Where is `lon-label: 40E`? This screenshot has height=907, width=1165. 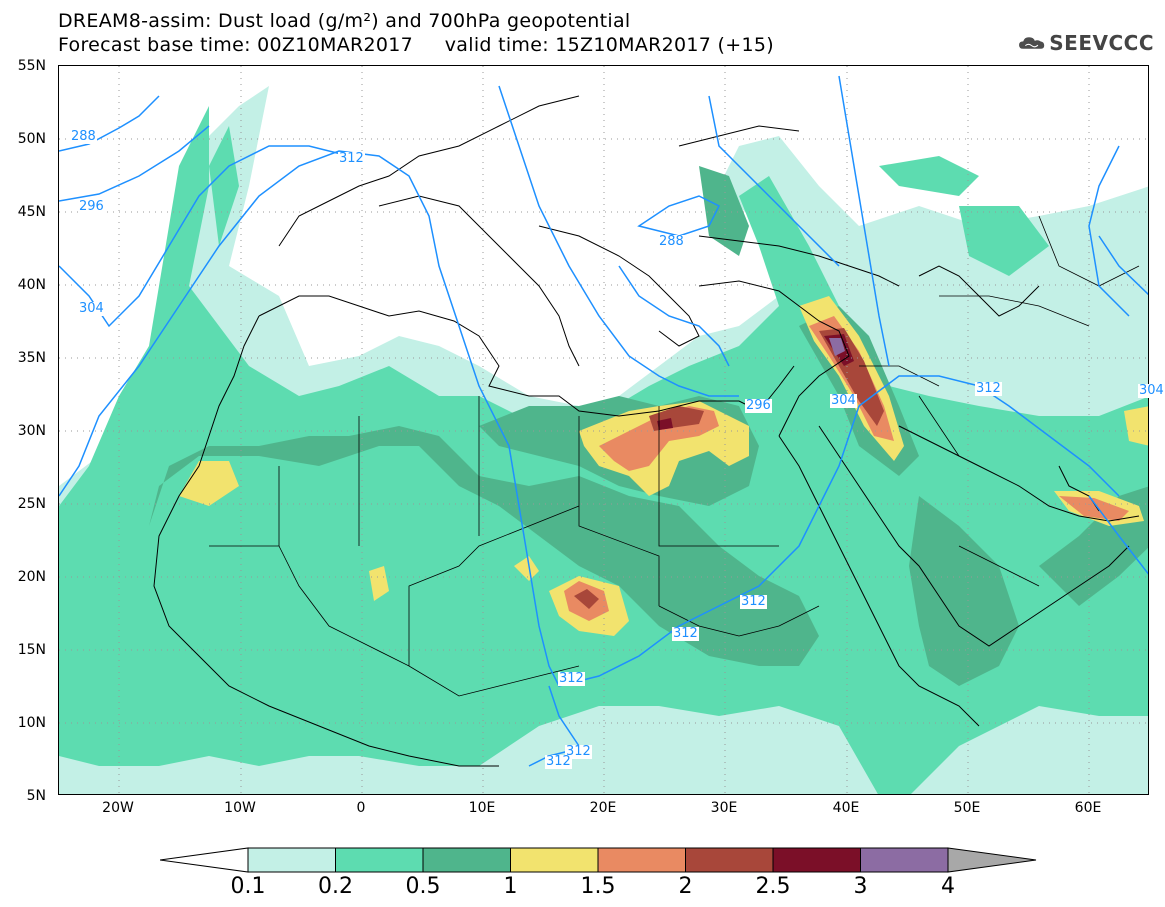 lon-label: 40E is located at coordinates (846, 808).